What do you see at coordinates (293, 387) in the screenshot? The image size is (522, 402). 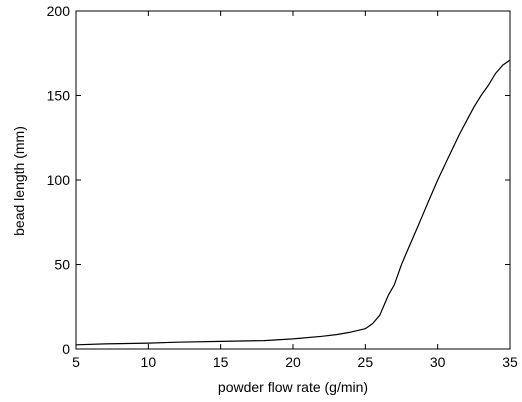 I see `x-axis-label: powder flow rate (g/min)` at bounding box center [293, 387].